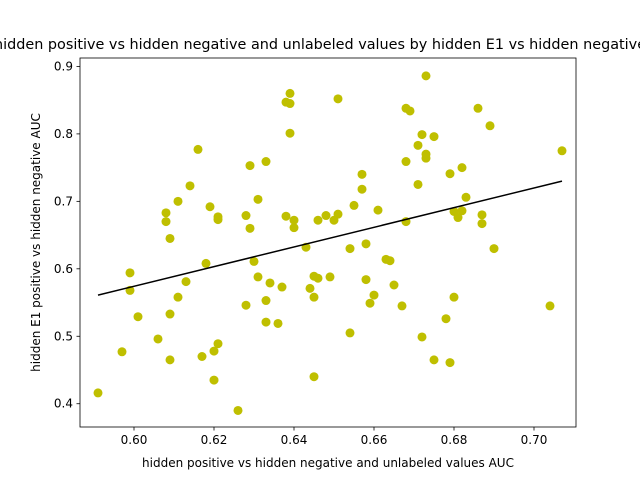  Describe the element at coordinates (63, 404) in the screenshot. I see `y-tick-label: 0.4` at that location.